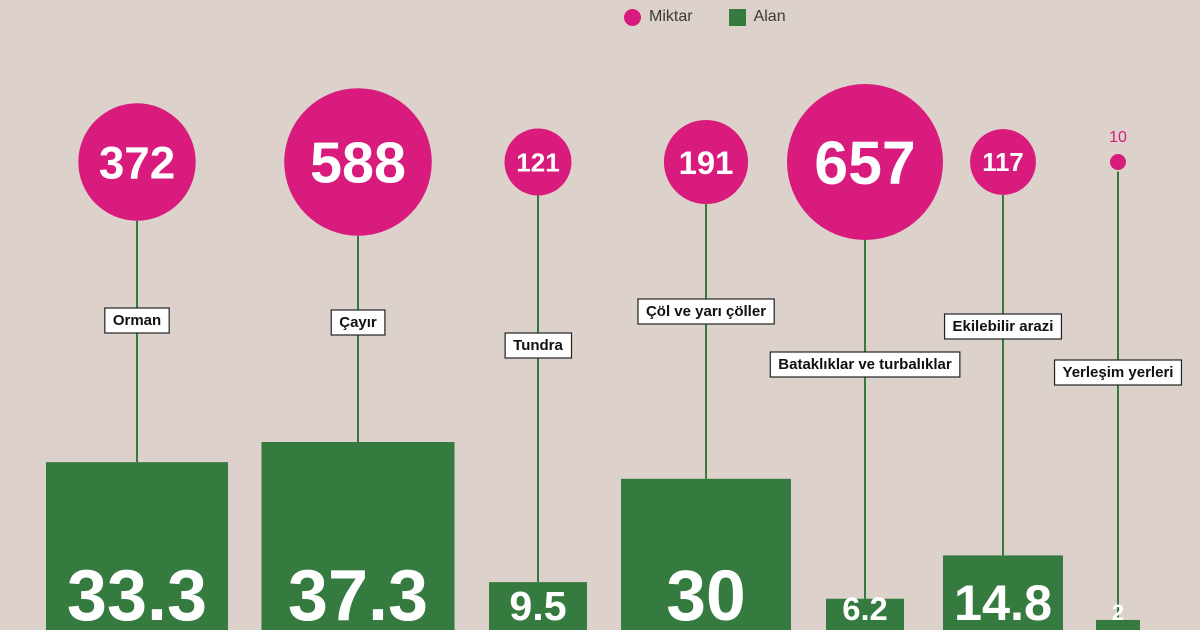  I want to click on category-label: Ekilebilir arazi, so click(1003, 326).